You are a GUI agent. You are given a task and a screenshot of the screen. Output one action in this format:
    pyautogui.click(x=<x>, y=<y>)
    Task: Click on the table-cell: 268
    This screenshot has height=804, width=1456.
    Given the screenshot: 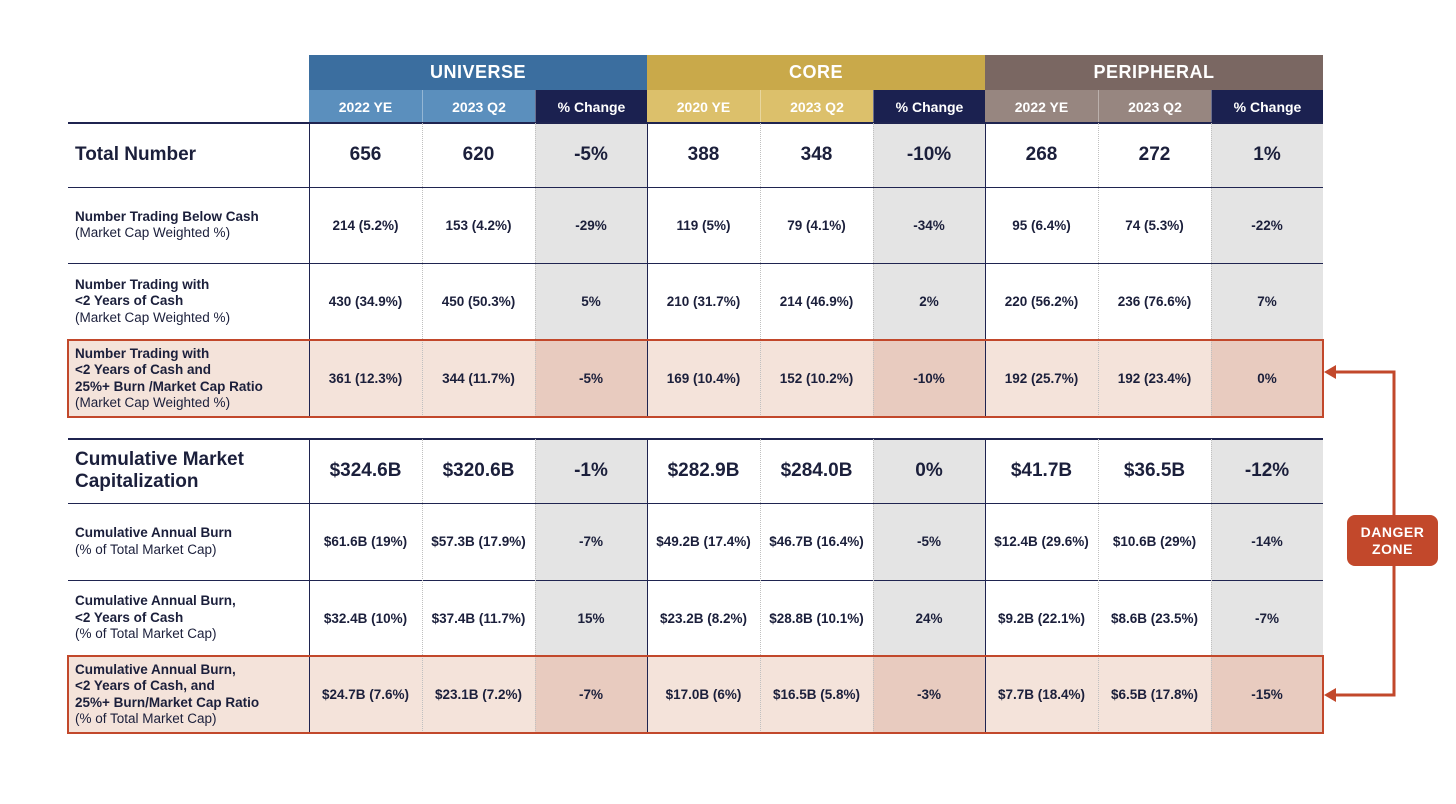 What is the action you would take?
    pyautogui.click(x=1041, y=154)
    